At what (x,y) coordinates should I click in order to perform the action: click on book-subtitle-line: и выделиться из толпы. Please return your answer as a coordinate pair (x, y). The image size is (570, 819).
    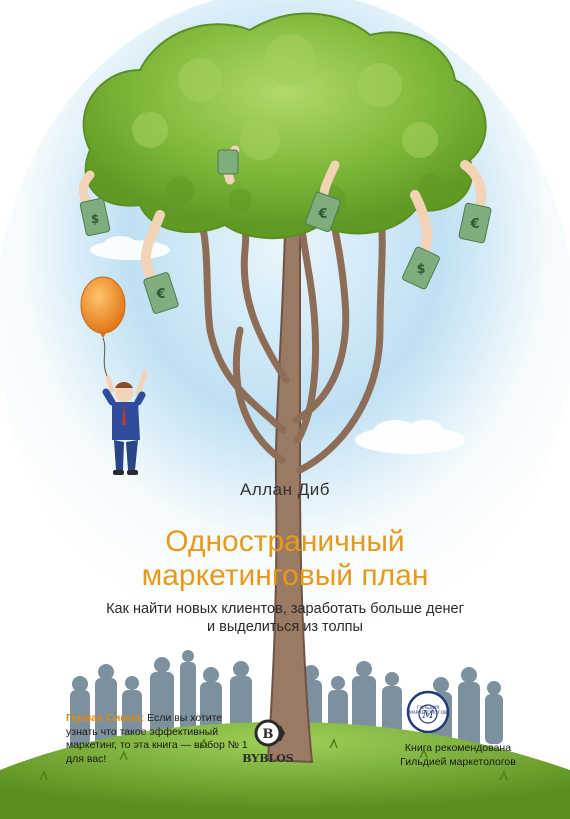
    Looking at the image, I should click on (285, 627).